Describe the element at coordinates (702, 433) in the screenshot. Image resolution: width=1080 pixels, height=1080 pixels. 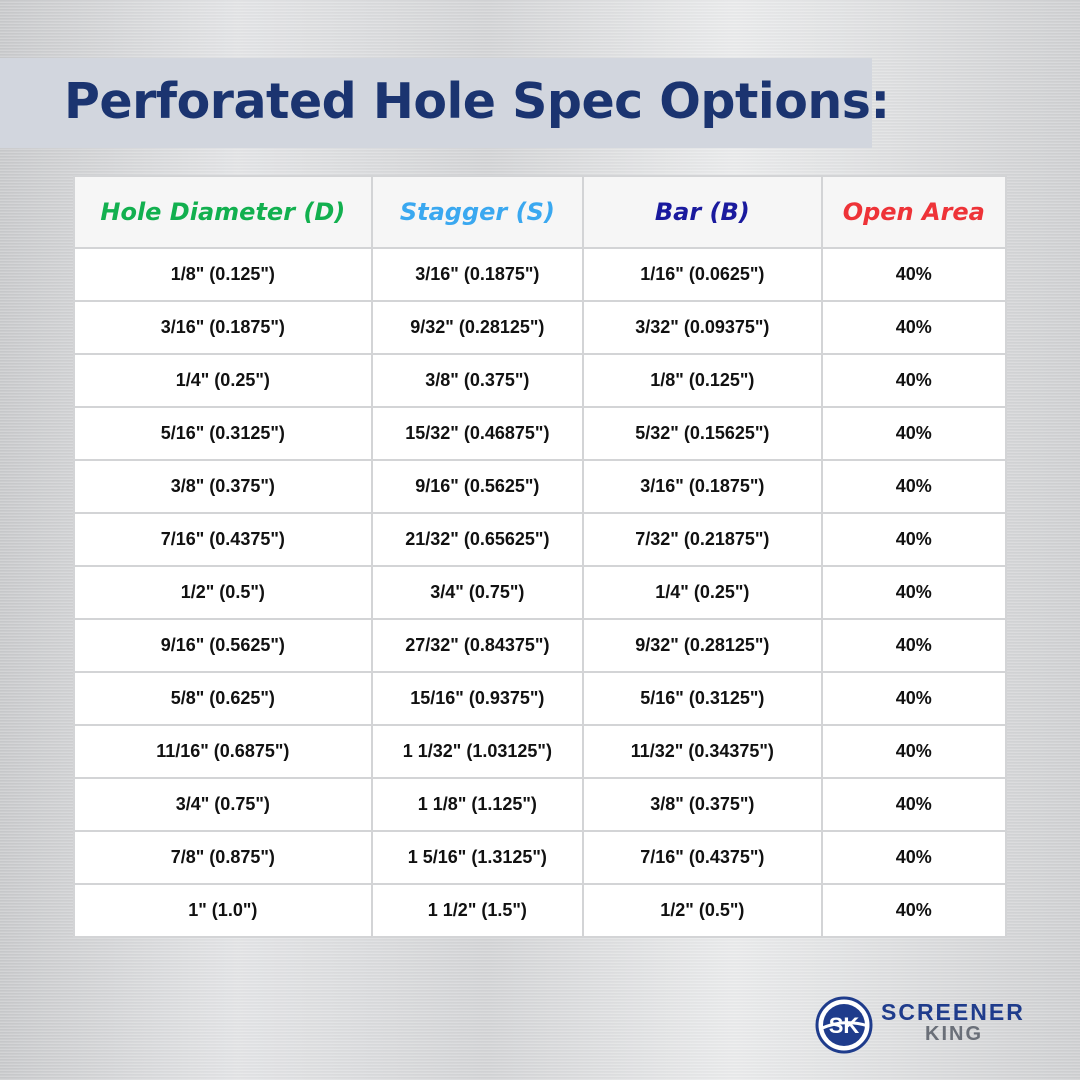
I see `cell-bar: 5/32" (0.15625")` at that location.